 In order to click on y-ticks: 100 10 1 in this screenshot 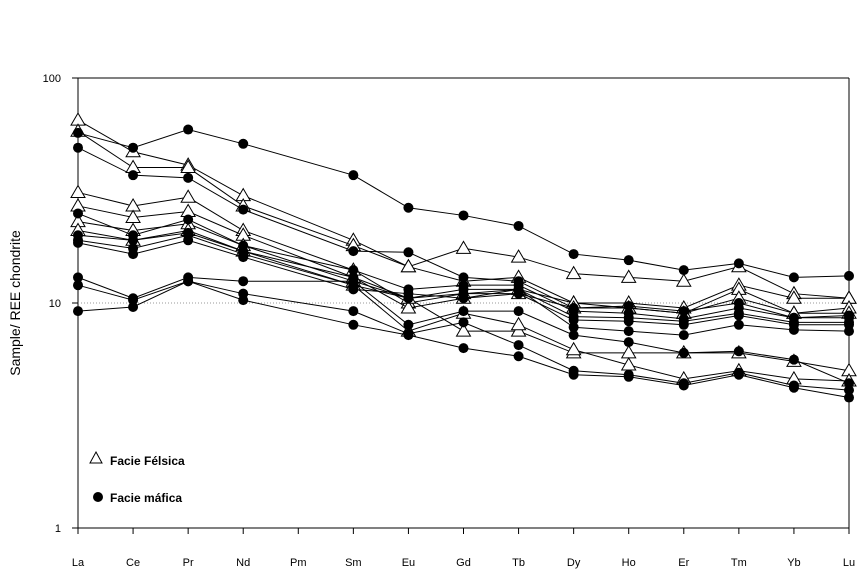, I will do `click(60, 304)`.